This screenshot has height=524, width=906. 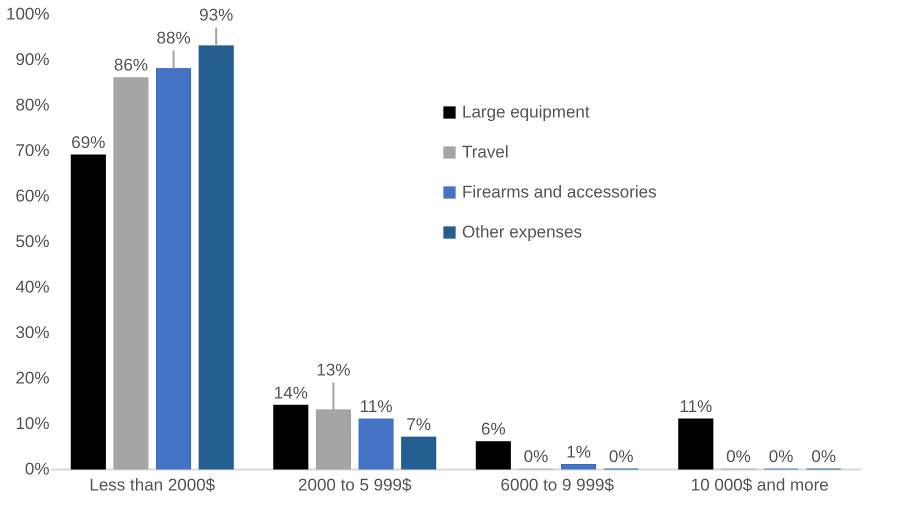 What do you see at coordinates (418, 424) in the screenshot?
I see `data-label: 7%` at bounding box center [418, 424].